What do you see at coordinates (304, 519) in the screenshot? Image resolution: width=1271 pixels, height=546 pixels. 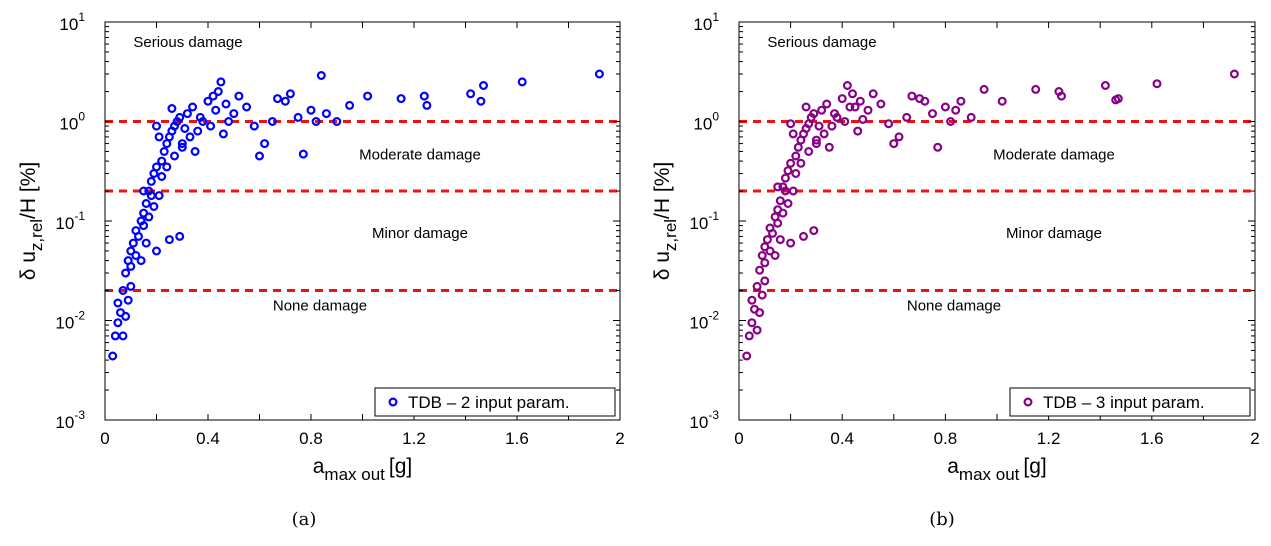 I see `panel-caption: (a)` at bounding box center [304, 519].